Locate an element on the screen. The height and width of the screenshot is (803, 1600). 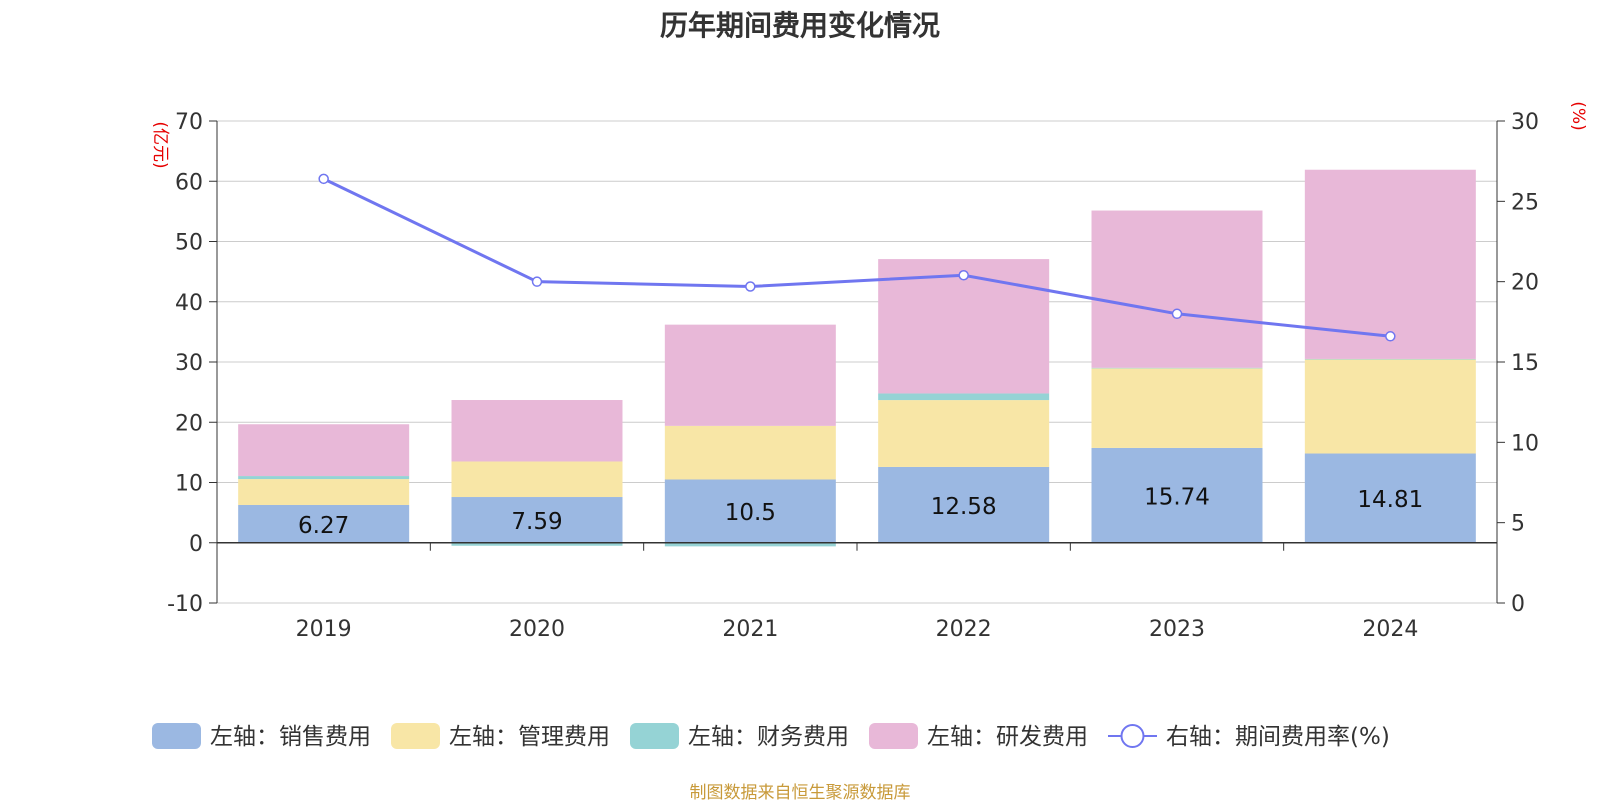
bar-2023-s0 is located at coordinates (1177, 495).